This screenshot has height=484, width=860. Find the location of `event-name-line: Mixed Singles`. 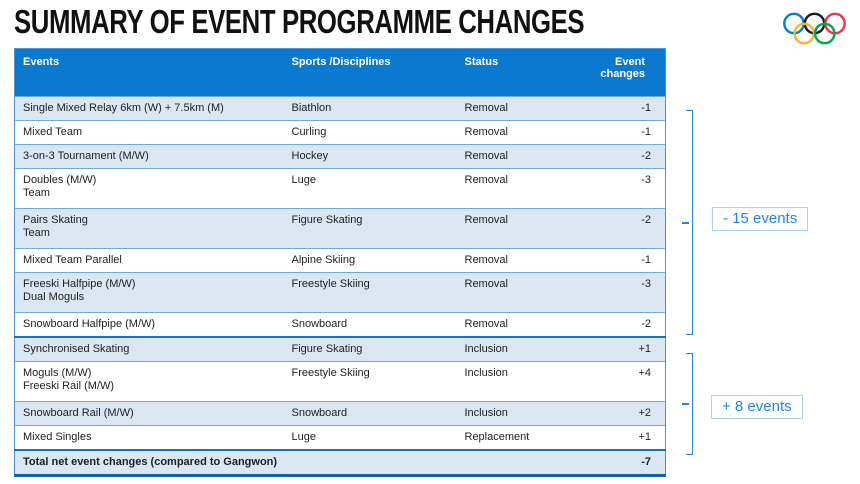

event-name-line: Mixed Singles is located at coordinates (57, 437).